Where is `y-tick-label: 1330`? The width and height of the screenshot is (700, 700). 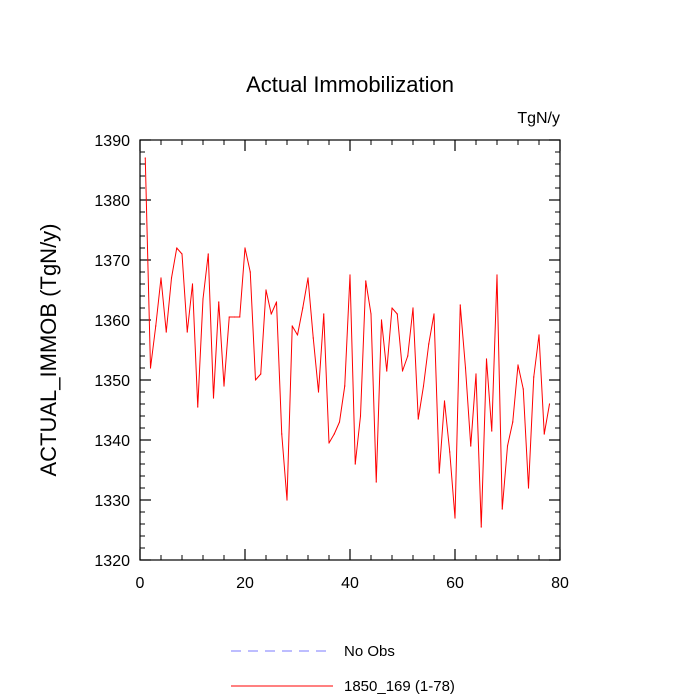 y-tick-label: 1330 is located at coordinates (112, 501).